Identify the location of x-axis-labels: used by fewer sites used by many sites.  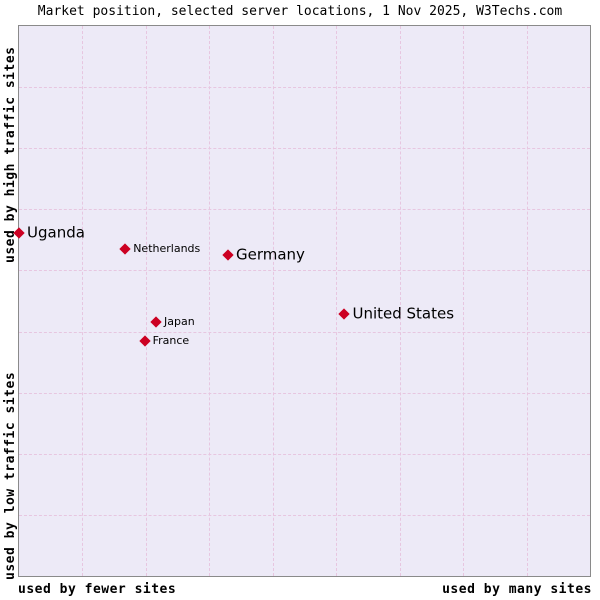
(305, 589).